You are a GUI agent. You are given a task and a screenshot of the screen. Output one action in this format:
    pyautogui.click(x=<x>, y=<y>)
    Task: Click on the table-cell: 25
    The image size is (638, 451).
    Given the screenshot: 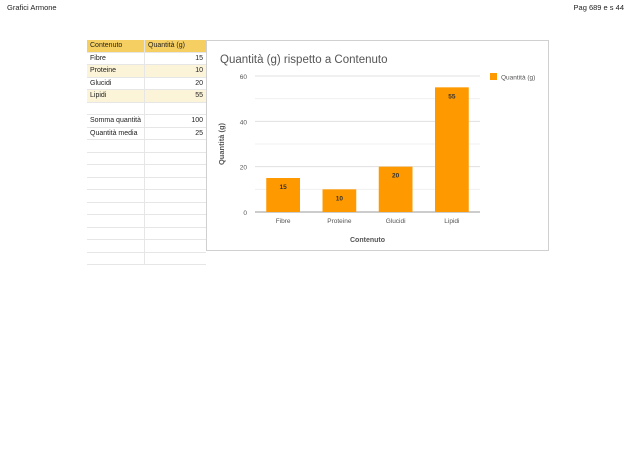 What is the action you would take?
    pyautogui.click(x=199, y=133)
    